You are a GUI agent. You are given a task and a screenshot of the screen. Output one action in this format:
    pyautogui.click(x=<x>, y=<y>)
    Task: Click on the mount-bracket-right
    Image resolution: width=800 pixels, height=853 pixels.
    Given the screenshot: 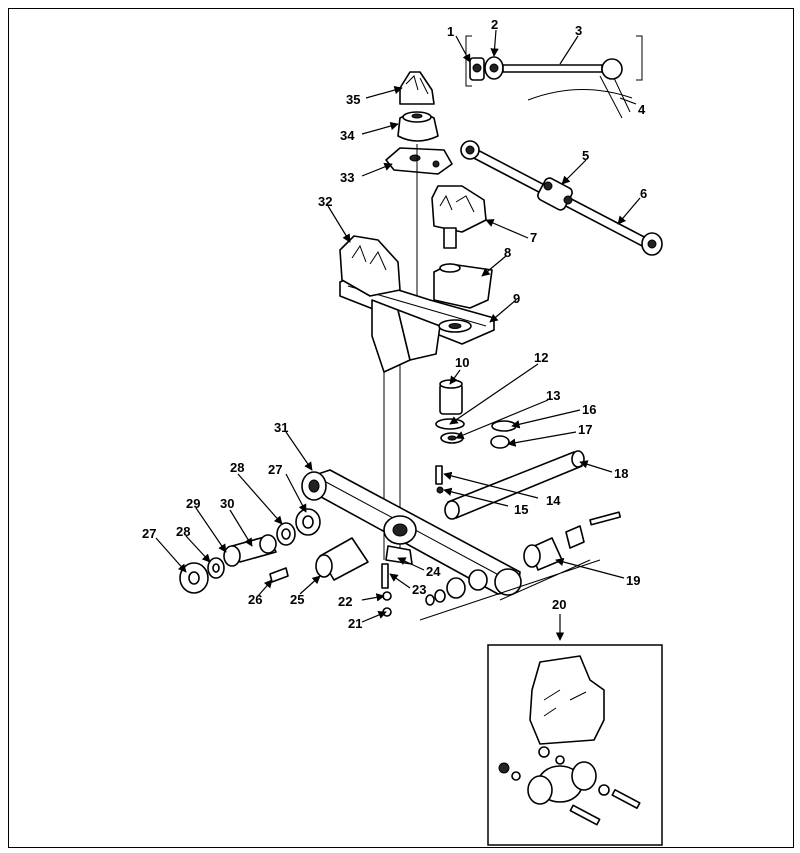 What is the action you would take?
    pyautogui.click(x=459, y=217)
    